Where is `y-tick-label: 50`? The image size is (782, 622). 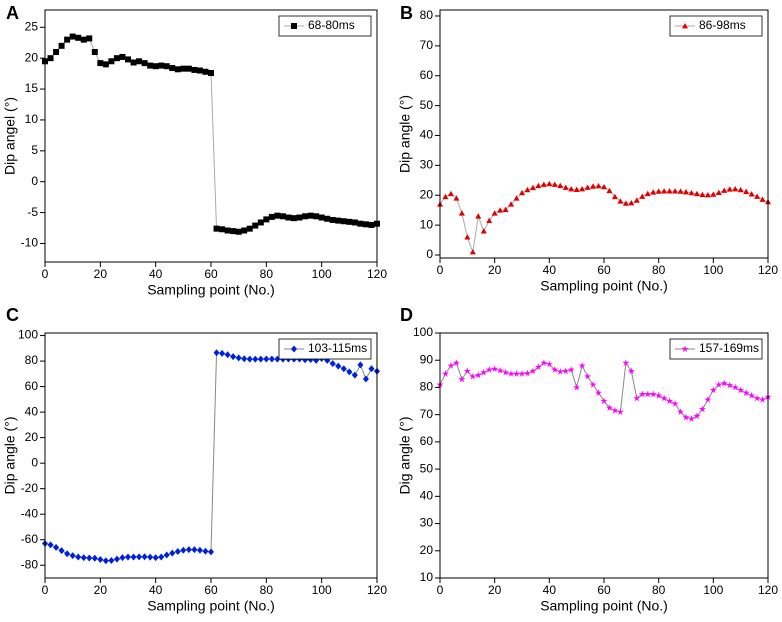
y-tick-label: 50 is located at coordinates (427, 105).